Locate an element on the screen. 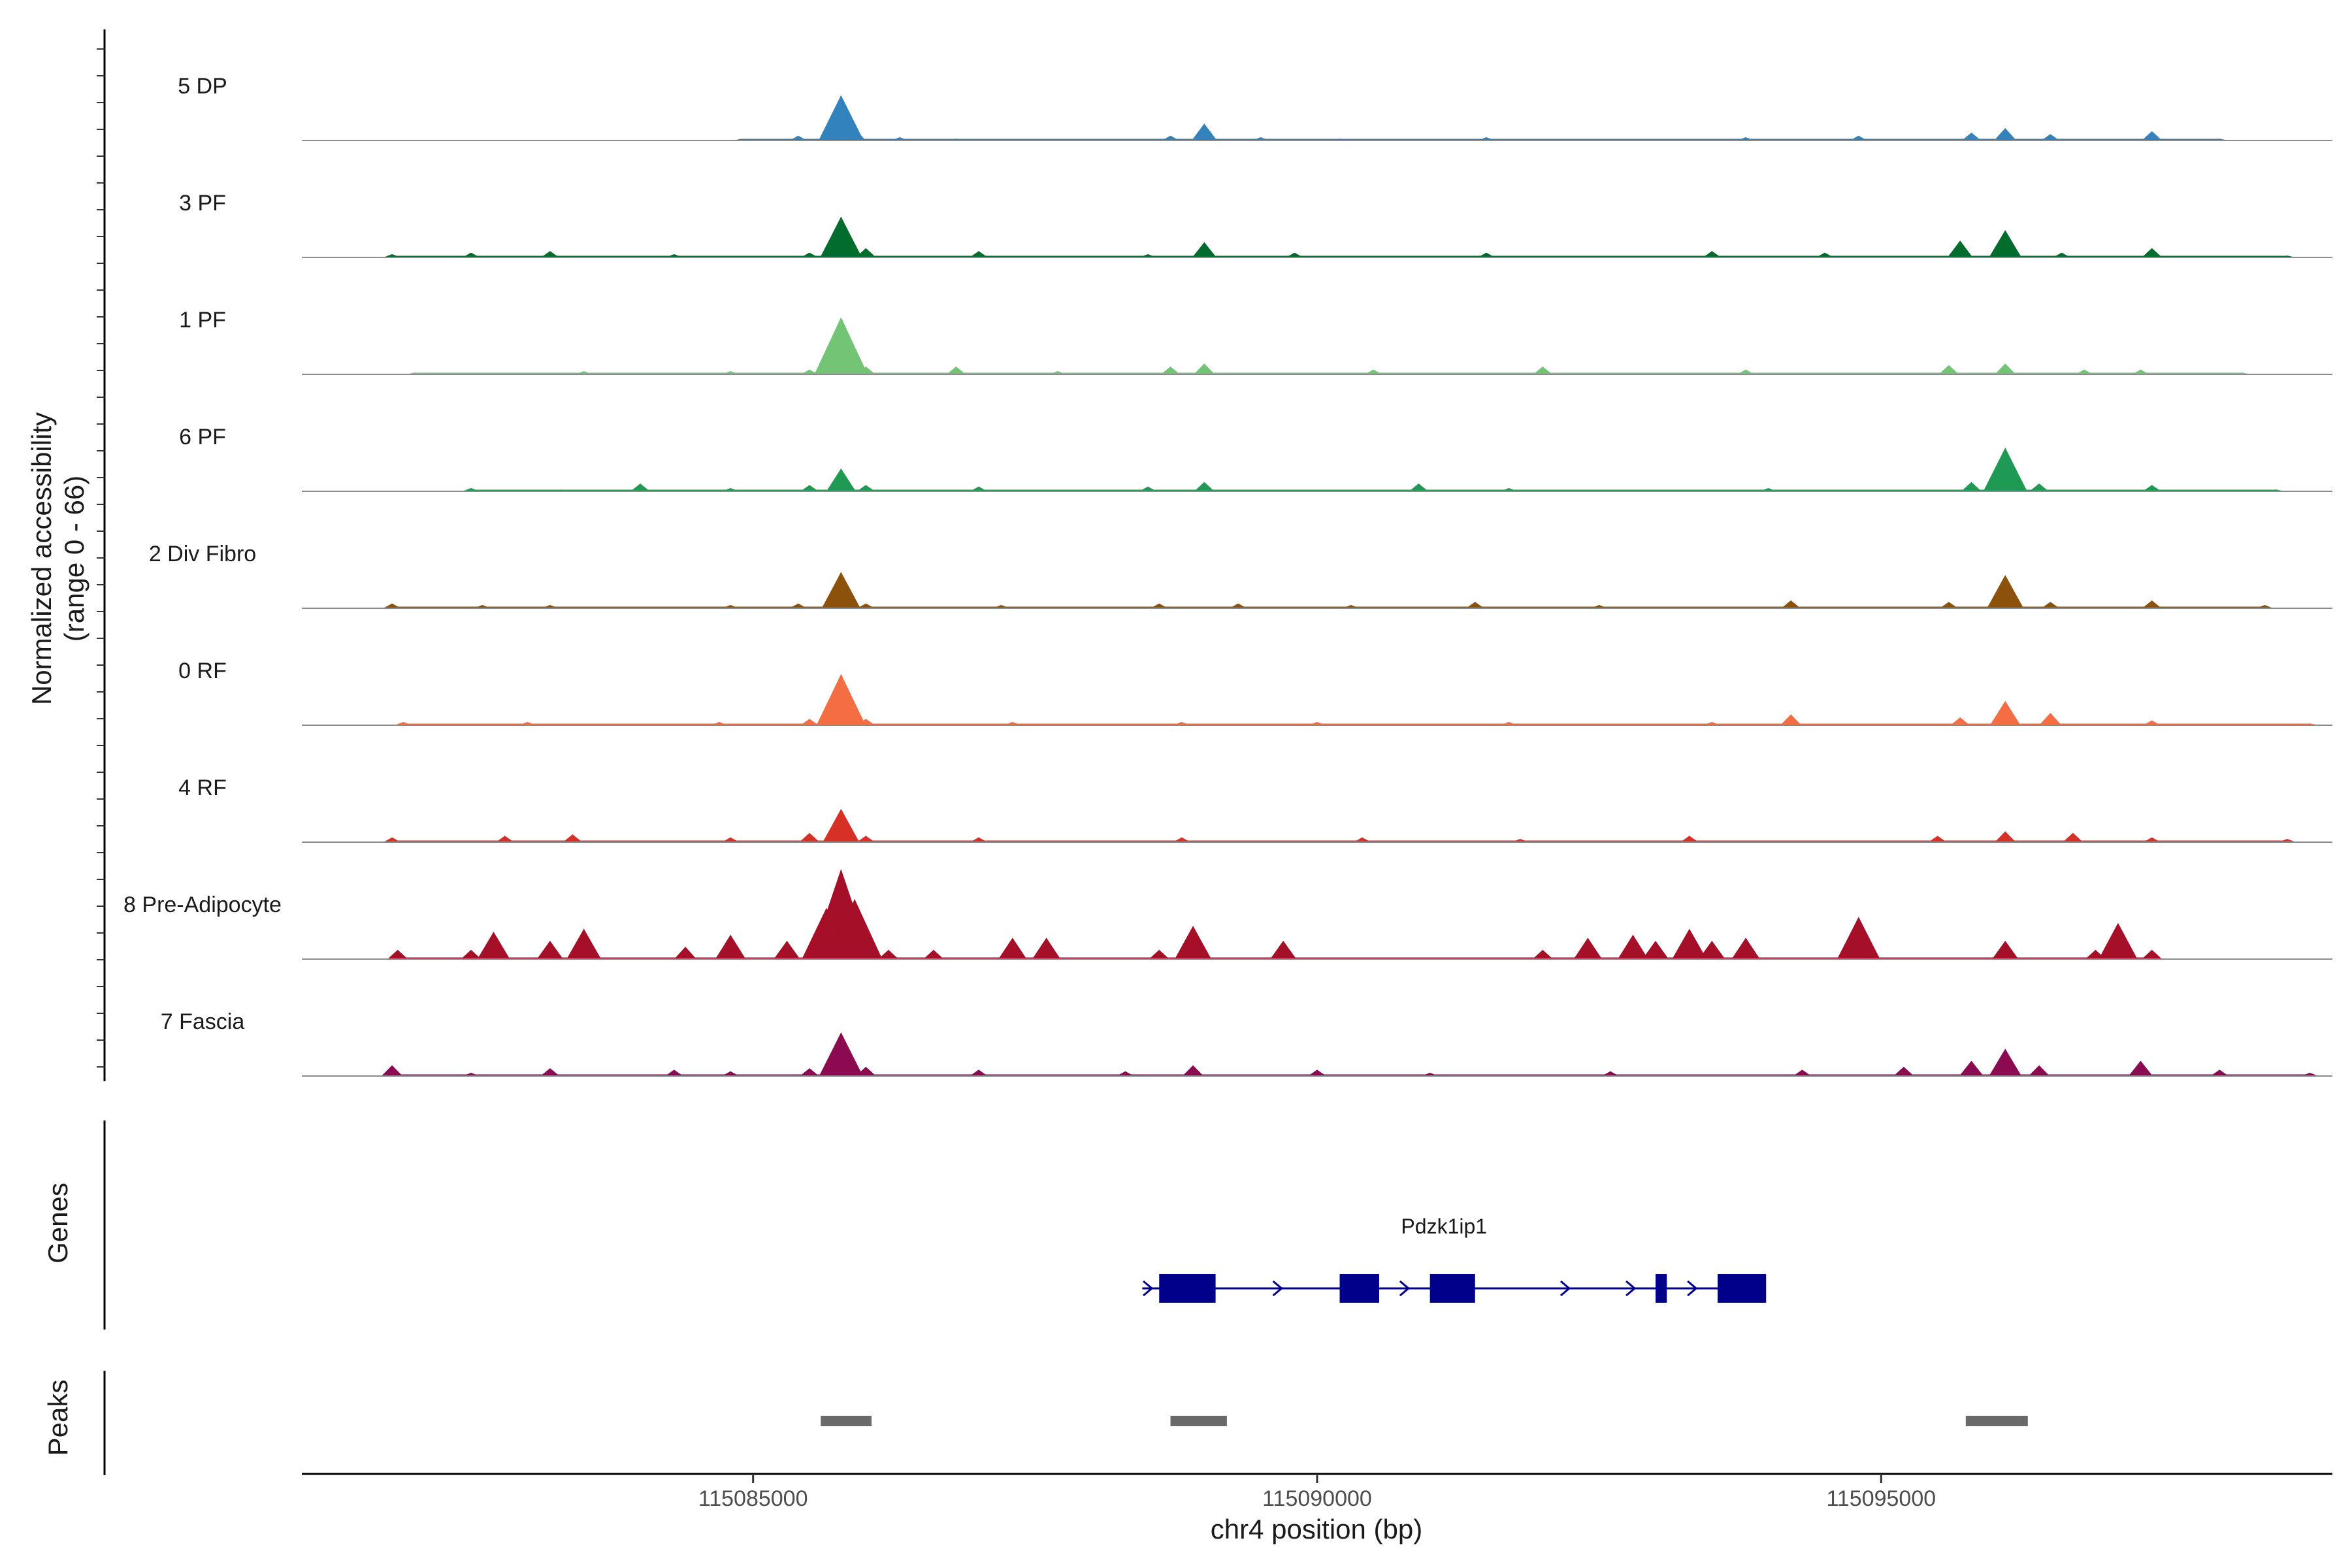 The image size is (2352, 1568). track-label: 8 Pre-Adipocyte is located at coordinates (202, 904).